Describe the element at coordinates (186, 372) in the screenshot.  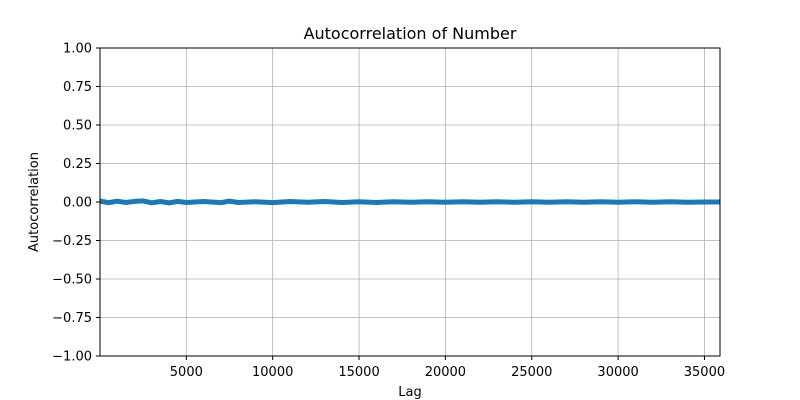
I see `x-tick-label: 5000` at that location.